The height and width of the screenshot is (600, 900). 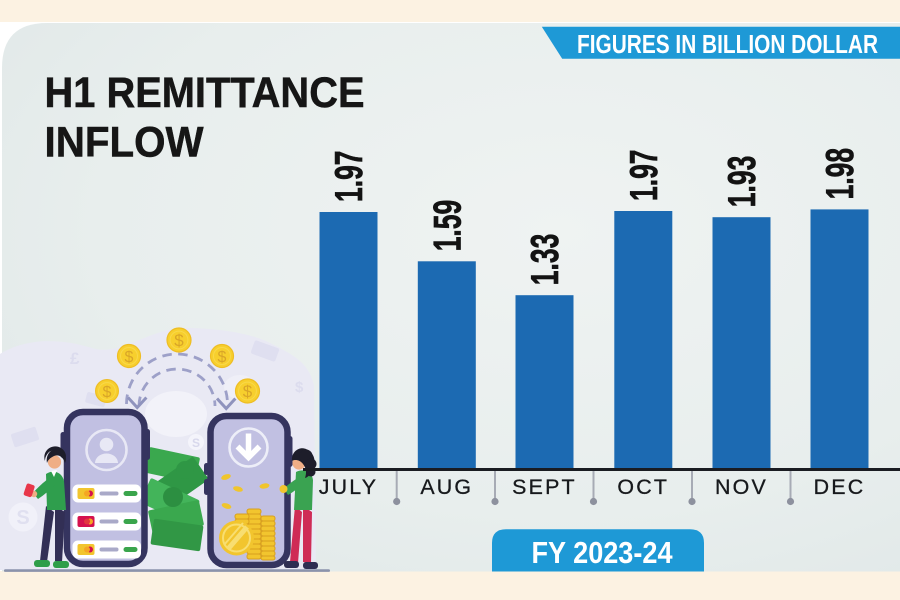 I want to click on svg-text: 1.33, so click(x=545, y=260).